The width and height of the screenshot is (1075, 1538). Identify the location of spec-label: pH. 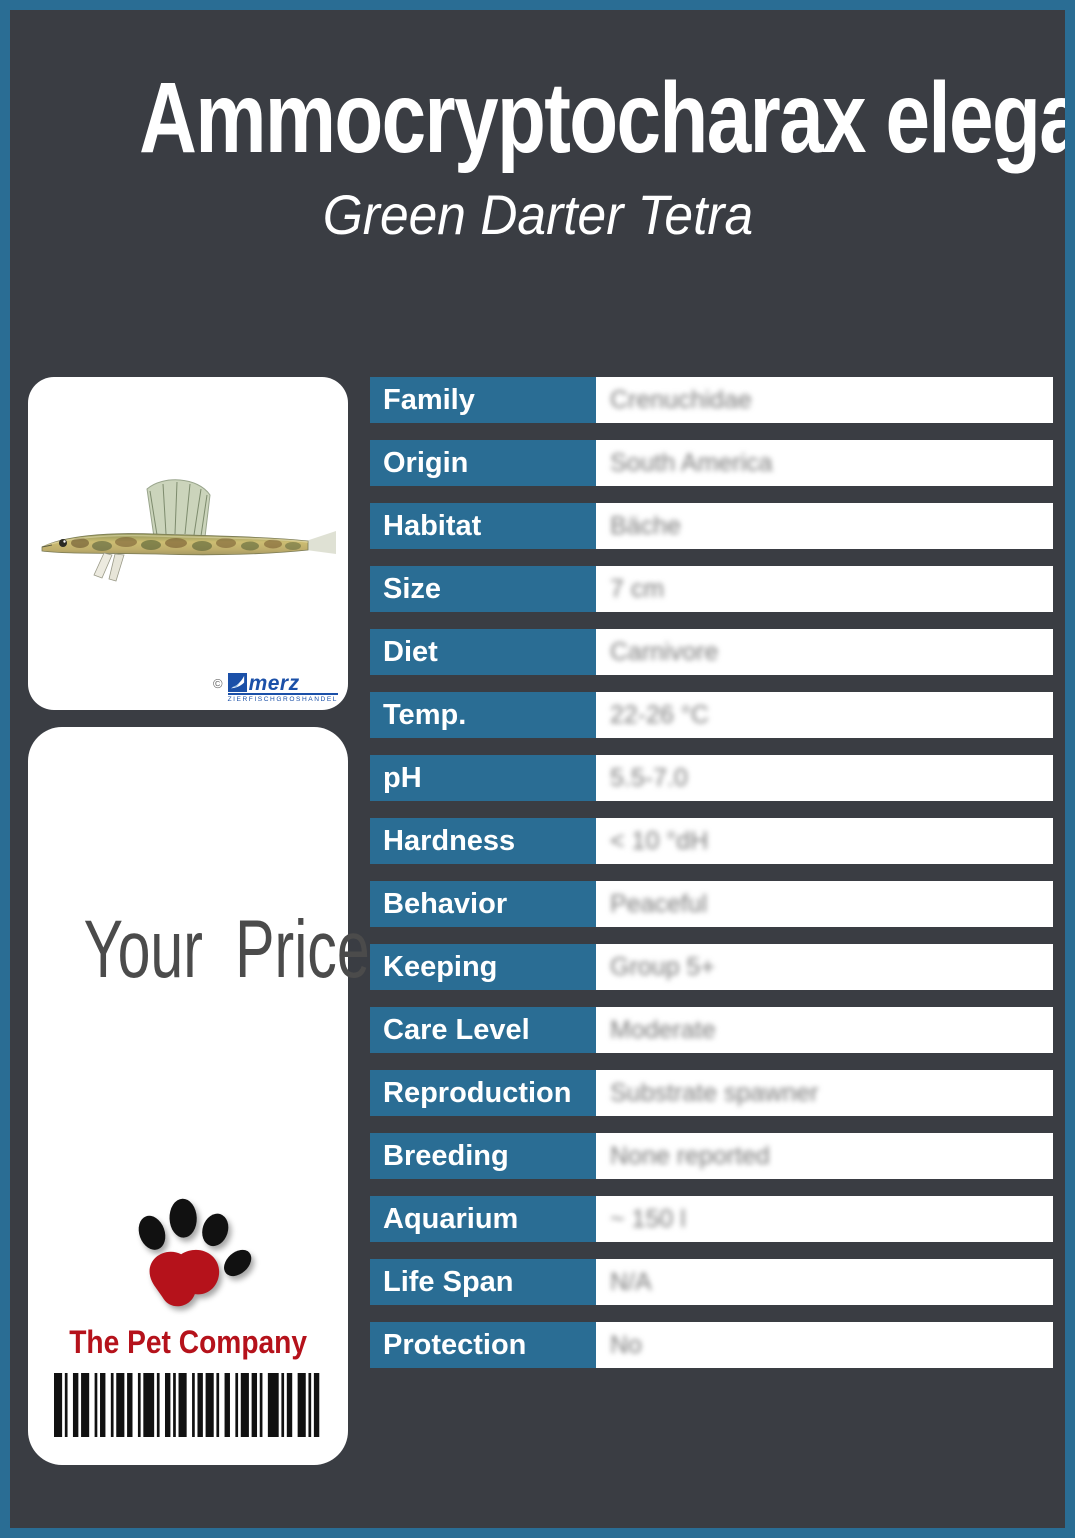
(483, 778).